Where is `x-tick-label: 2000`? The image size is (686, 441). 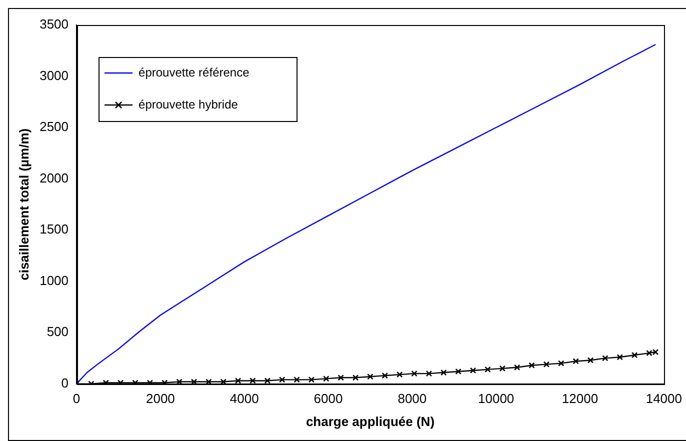 x-tick-label: 2000 is located at coordinates (160, 398).